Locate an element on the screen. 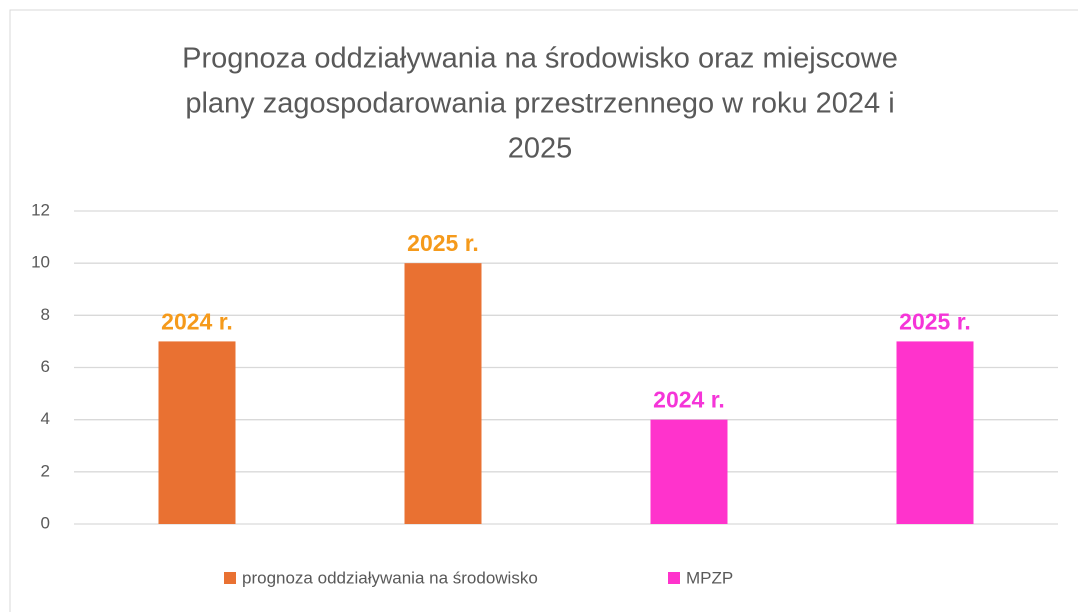 The height and width of the screenshot is (612, 1078). y-tick-label: 6 is located at coordinates (45, 366).